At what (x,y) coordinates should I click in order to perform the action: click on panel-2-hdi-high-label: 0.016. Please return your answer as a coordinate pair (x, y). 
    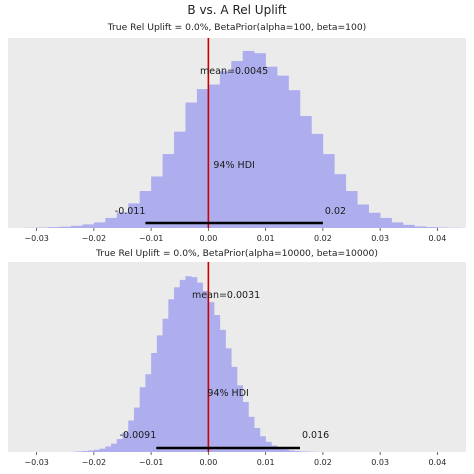
    Looking at the image, I should click on (315, 435).